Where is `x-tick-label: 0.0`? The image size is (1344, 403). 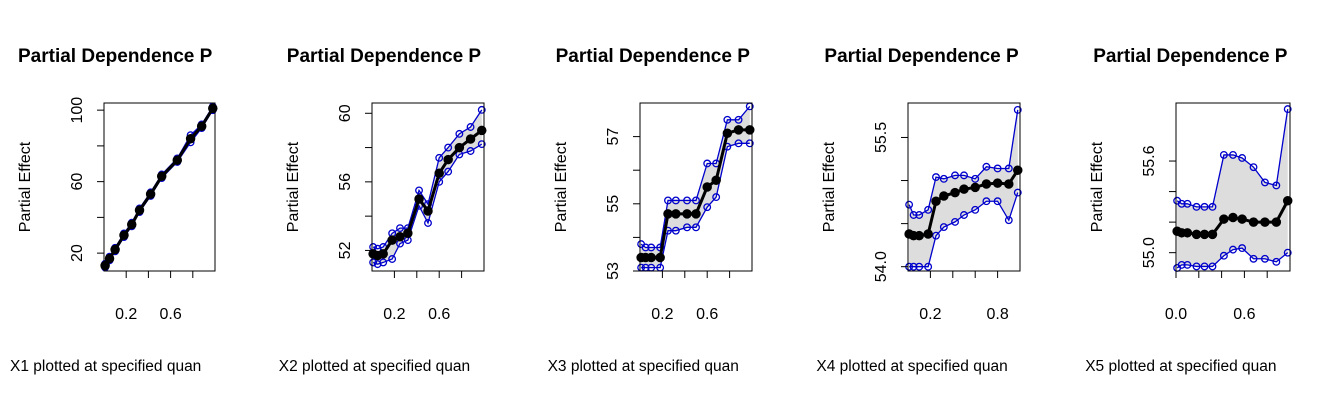
x-tick-label: 0.0 is located at coordinates (1176, 314).